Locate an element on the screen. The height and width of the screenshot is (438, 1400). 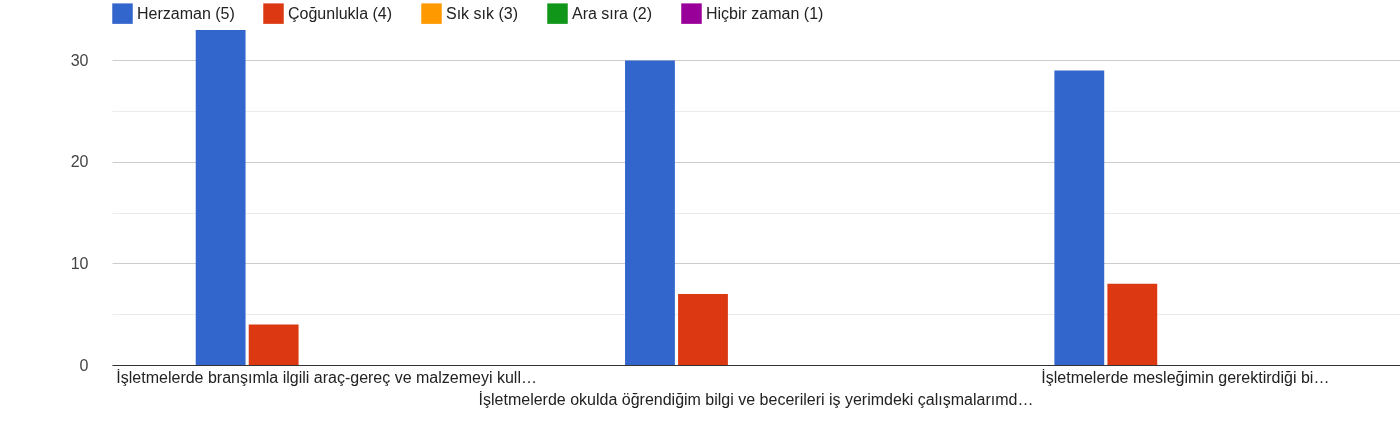
legend-label: Sık sık (3) is located at coordinates (482, 13).